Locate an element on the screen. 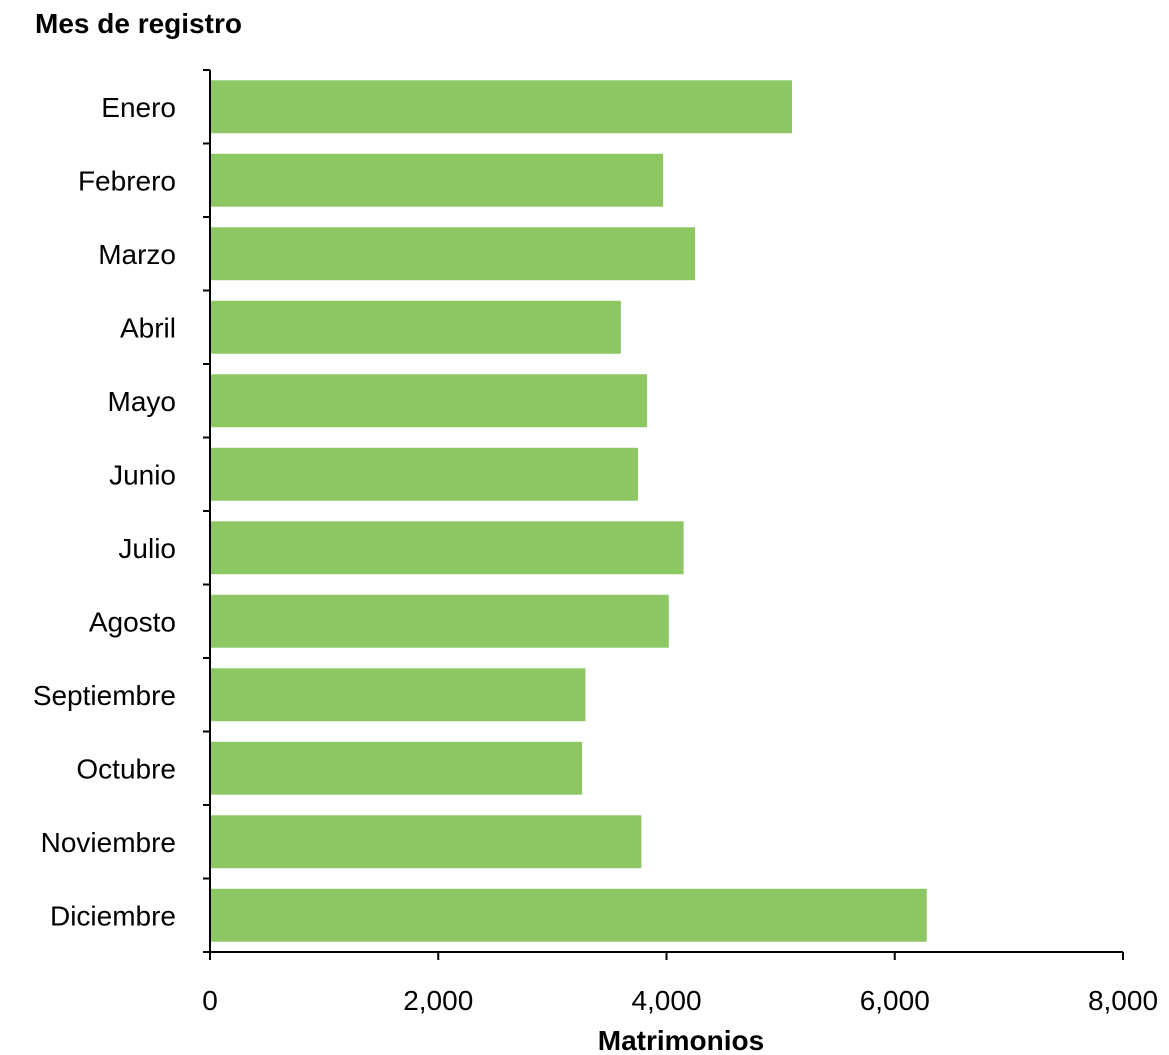  category-label-octubre: Octubre is located at coordinates (126, 768).